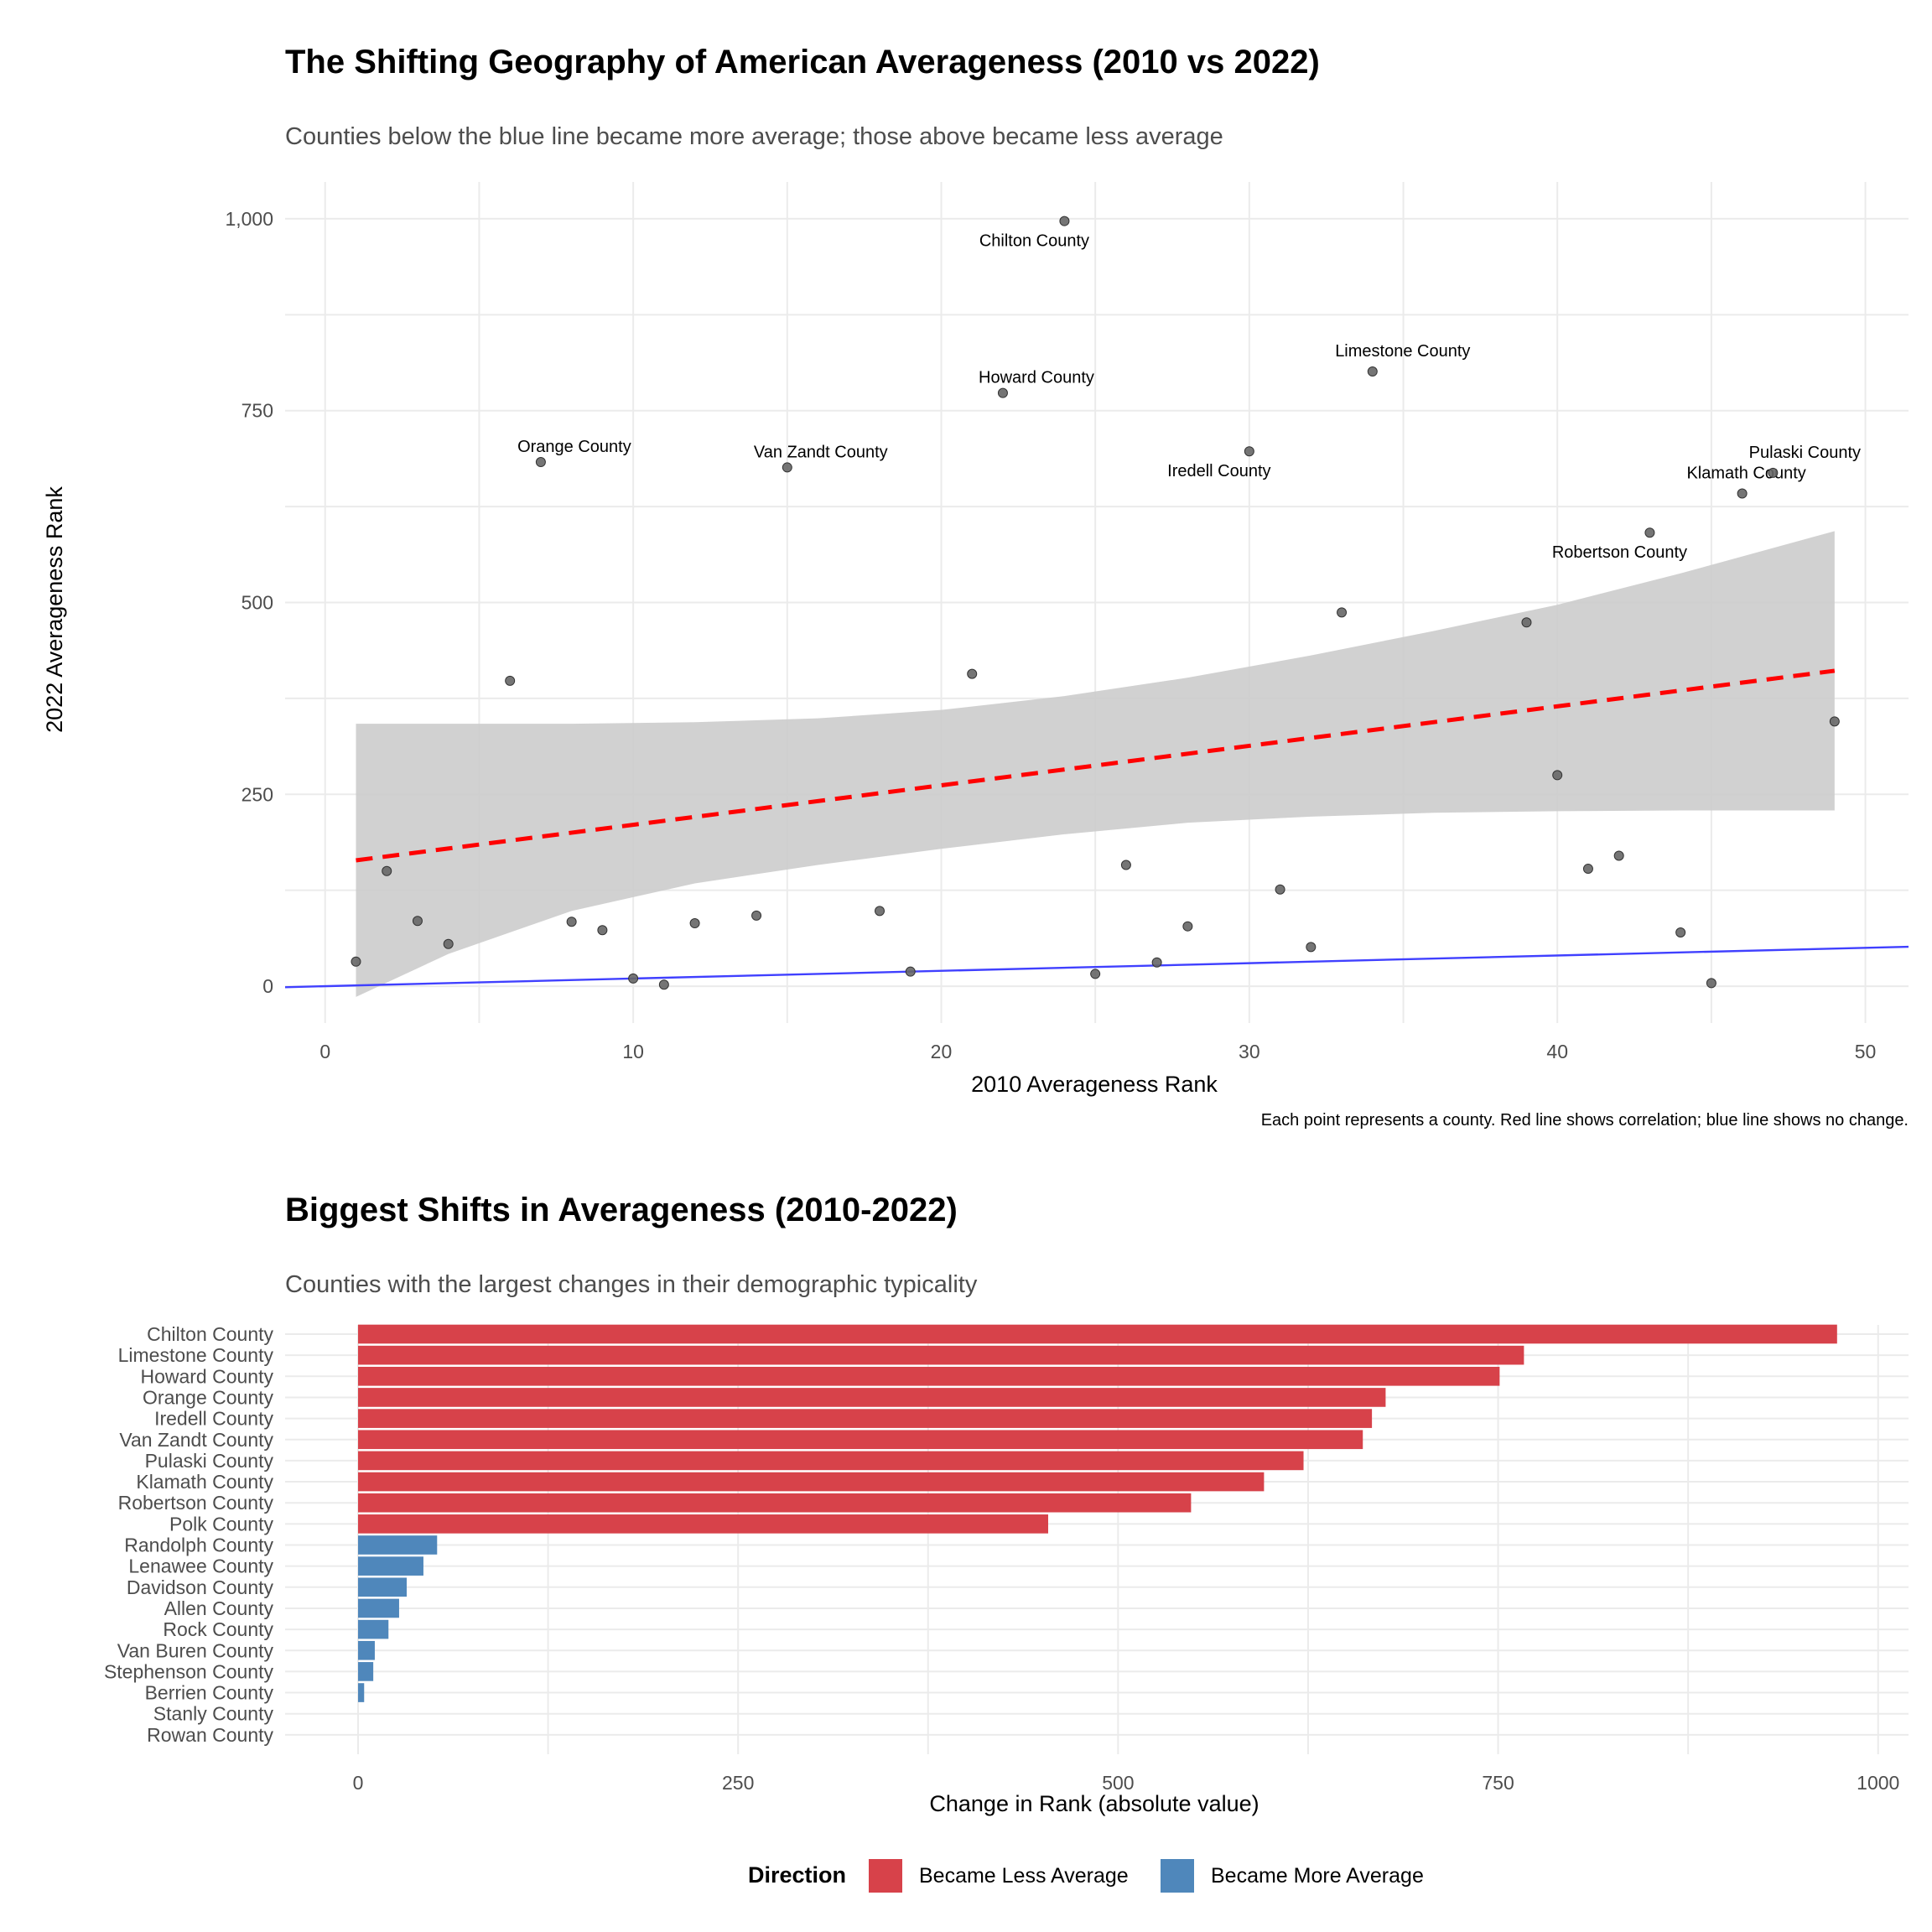  Describe the element at coordinates (196, 1503) in the screenshot. I see `bar-category-label: Robertson County` at that location.